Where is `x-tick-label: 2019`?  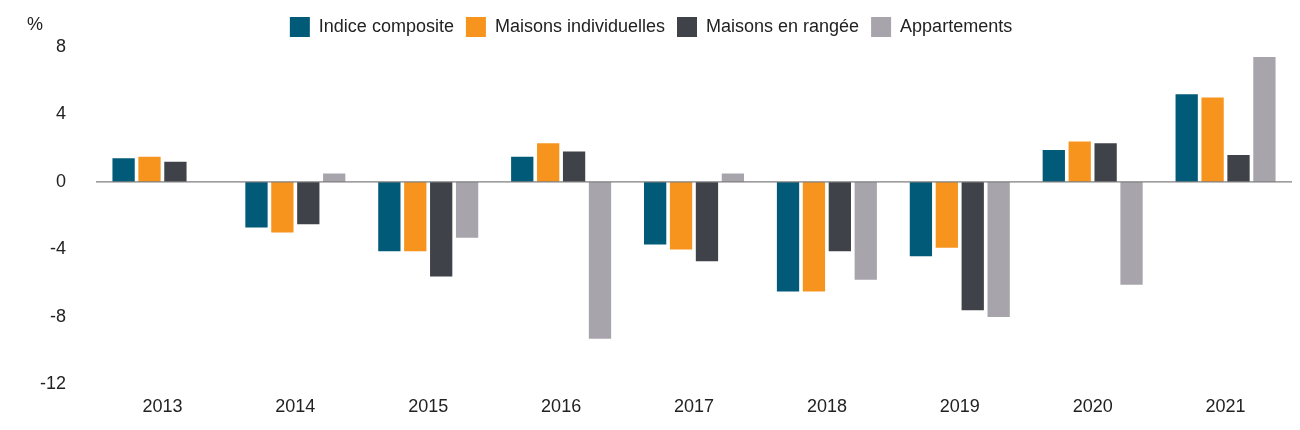 x-tick-label: 2019 is located at coordinates (959, 406).